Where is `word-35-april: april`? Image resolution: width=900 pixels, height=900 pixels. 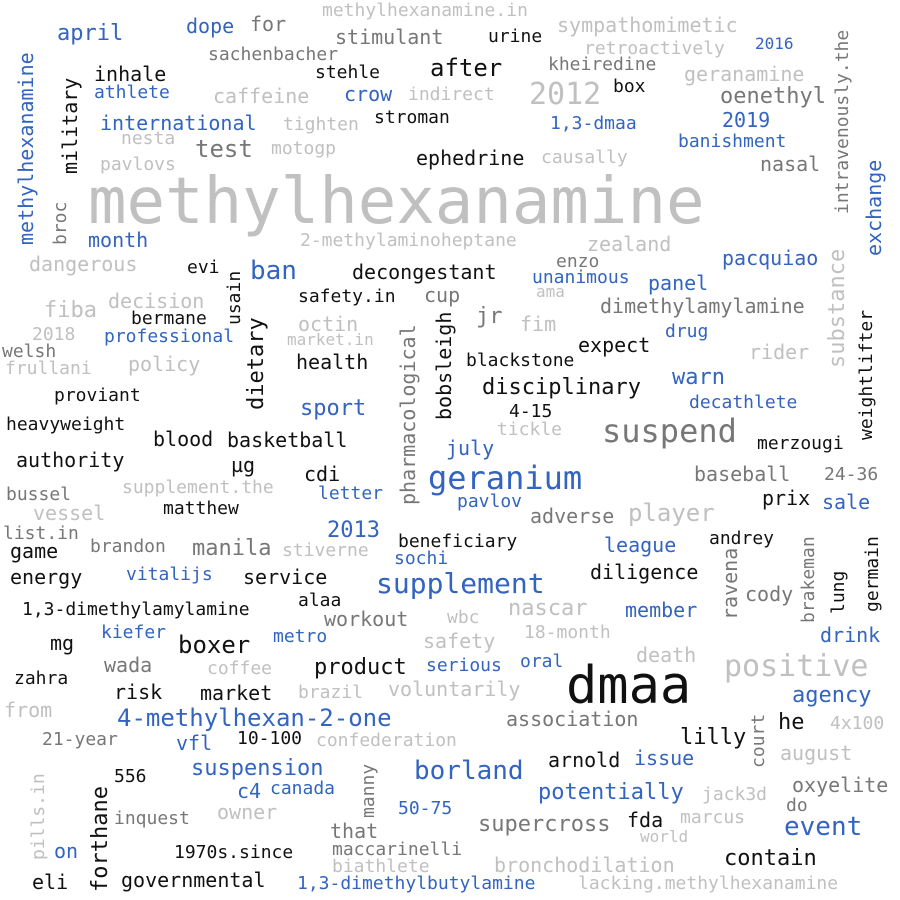 word-35-april: april is located at coordinates (90, 33).